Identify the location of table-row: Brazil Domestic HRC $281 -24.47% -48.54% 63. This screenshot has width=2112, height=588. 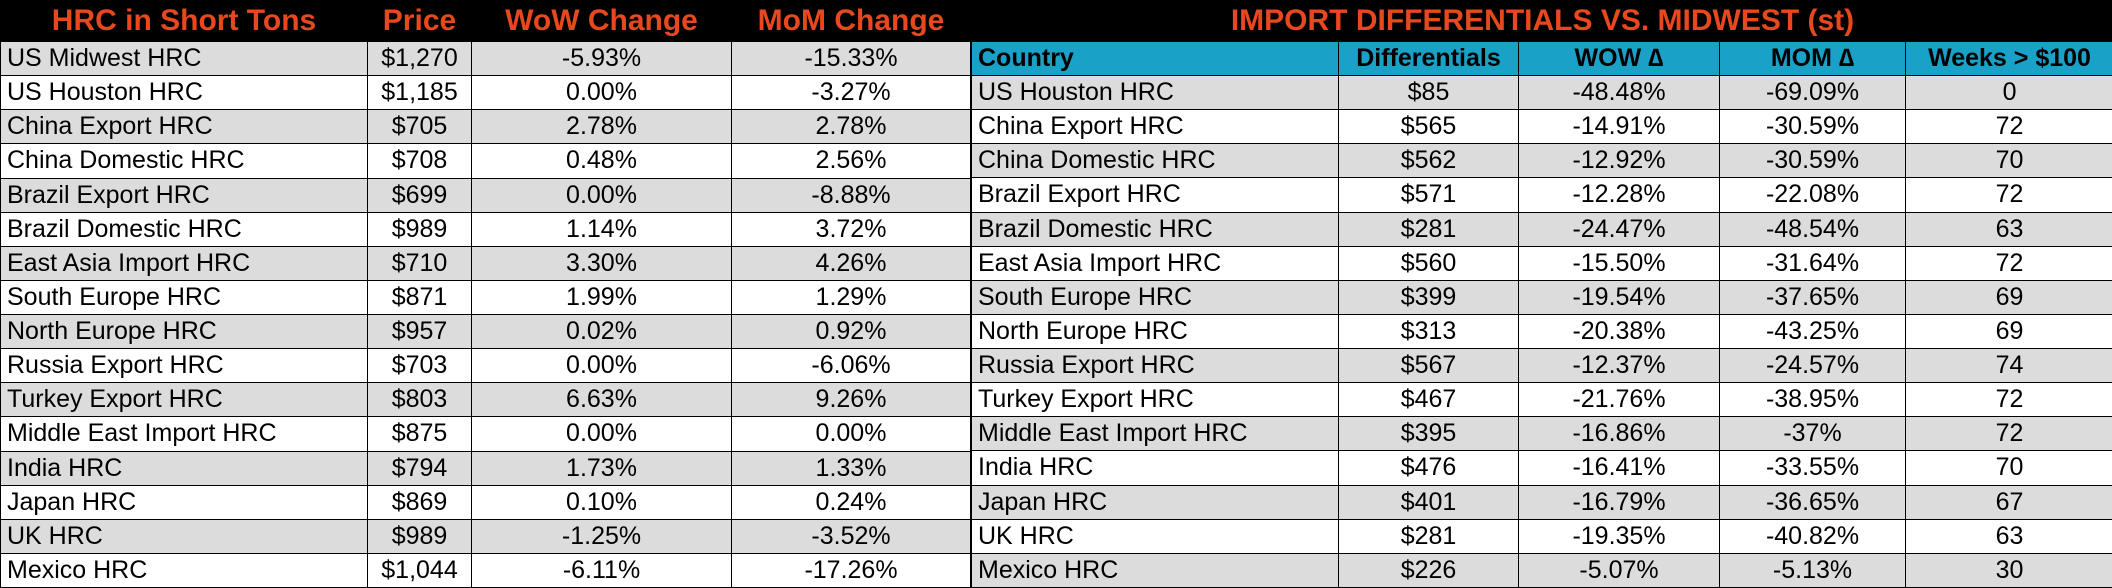
(1541, 229).